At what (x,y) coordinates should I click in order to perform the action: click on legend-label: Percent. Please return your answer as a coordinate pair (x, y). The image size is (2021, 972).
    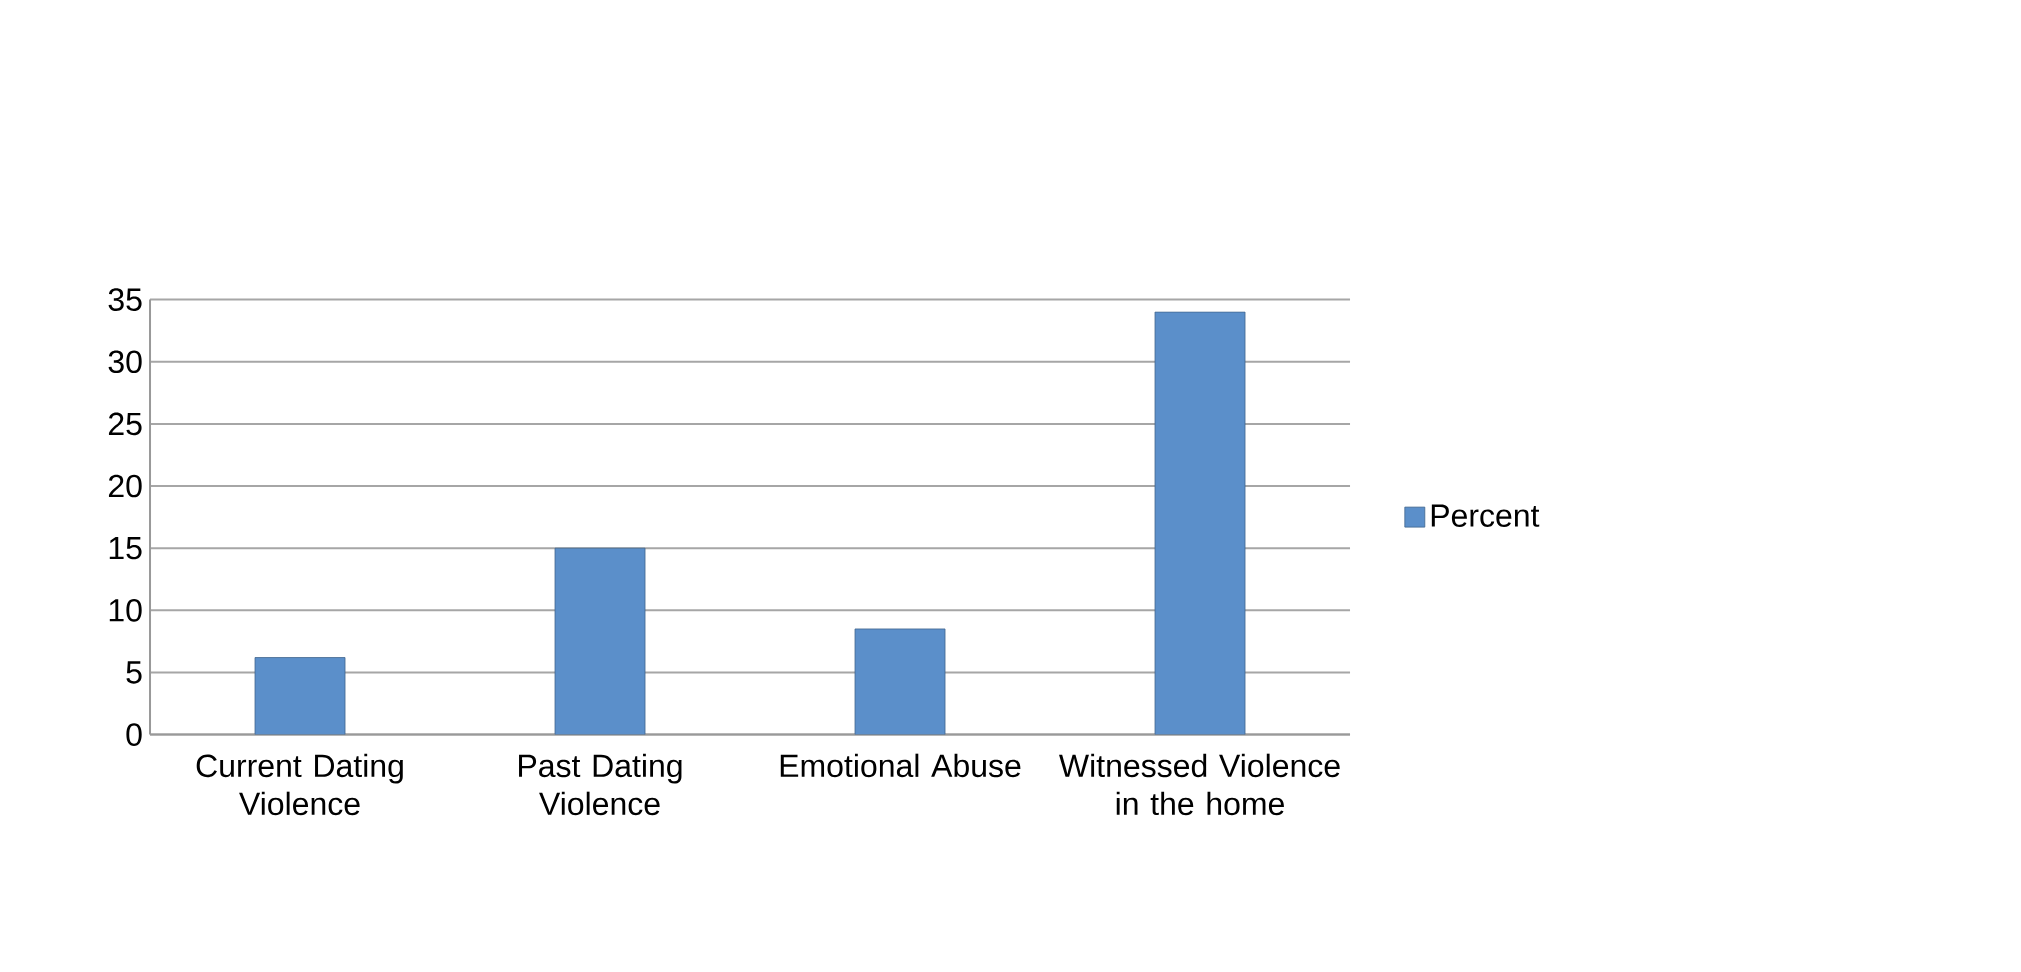
    Looking at the image, I should click on (1485, 515).